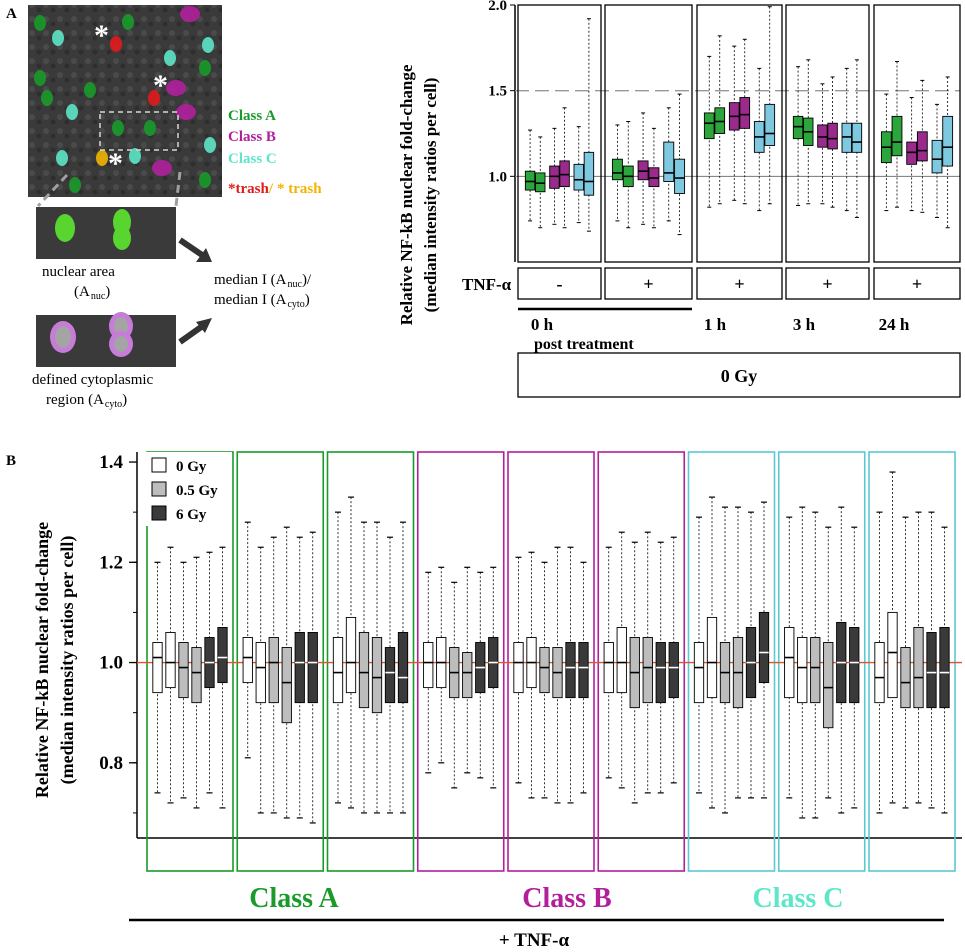 This screenshot has width=965, height=952. Describe the element at coordinates (86, 401) in the screenshot. I see `cyto-label-2: region (Acyto)` at that location.